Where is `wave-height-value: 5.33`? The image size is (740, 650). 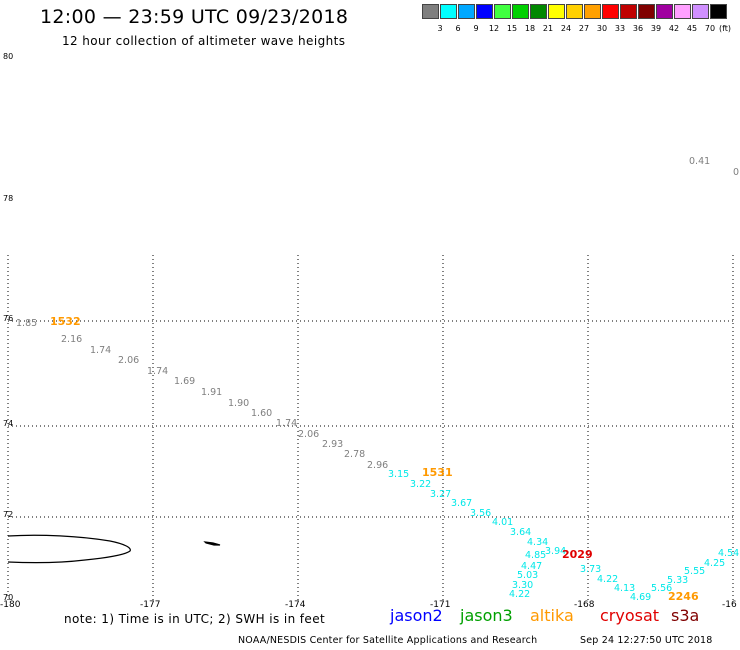 wave-height-value: 5.33 is located at coordinates (678, 580).